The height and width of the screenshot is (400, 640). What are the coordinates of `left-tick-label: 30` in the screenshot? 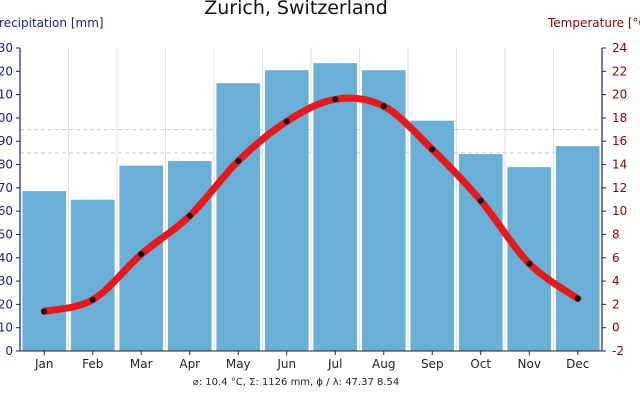 It's located at (6, 281).